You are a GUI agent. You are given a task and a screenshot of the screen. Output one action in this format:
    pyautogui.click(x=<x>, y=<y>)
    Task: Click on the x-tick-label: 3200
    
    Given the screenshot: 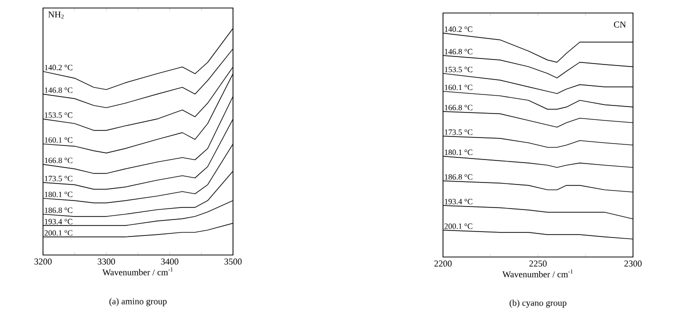 What is the action you would take?
    pyautogui.click(x=43, y=261)
    